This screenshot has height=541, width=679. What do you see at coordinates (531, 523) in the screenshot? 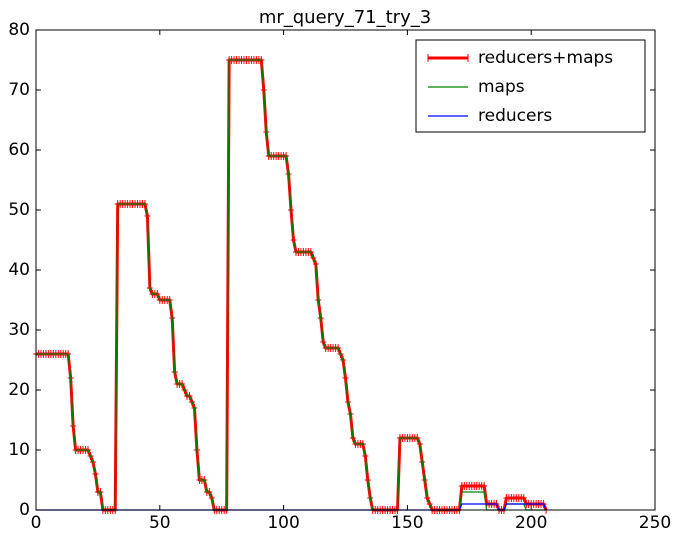
I see `x-tick-label: 200` at bounding box center [531, 523].